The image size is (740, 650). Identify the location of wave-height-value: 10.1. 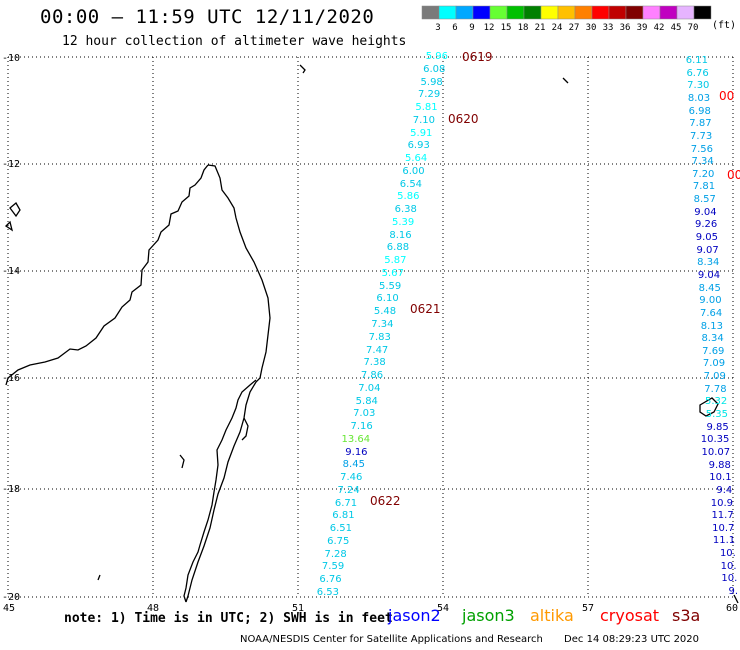
(720, 478).